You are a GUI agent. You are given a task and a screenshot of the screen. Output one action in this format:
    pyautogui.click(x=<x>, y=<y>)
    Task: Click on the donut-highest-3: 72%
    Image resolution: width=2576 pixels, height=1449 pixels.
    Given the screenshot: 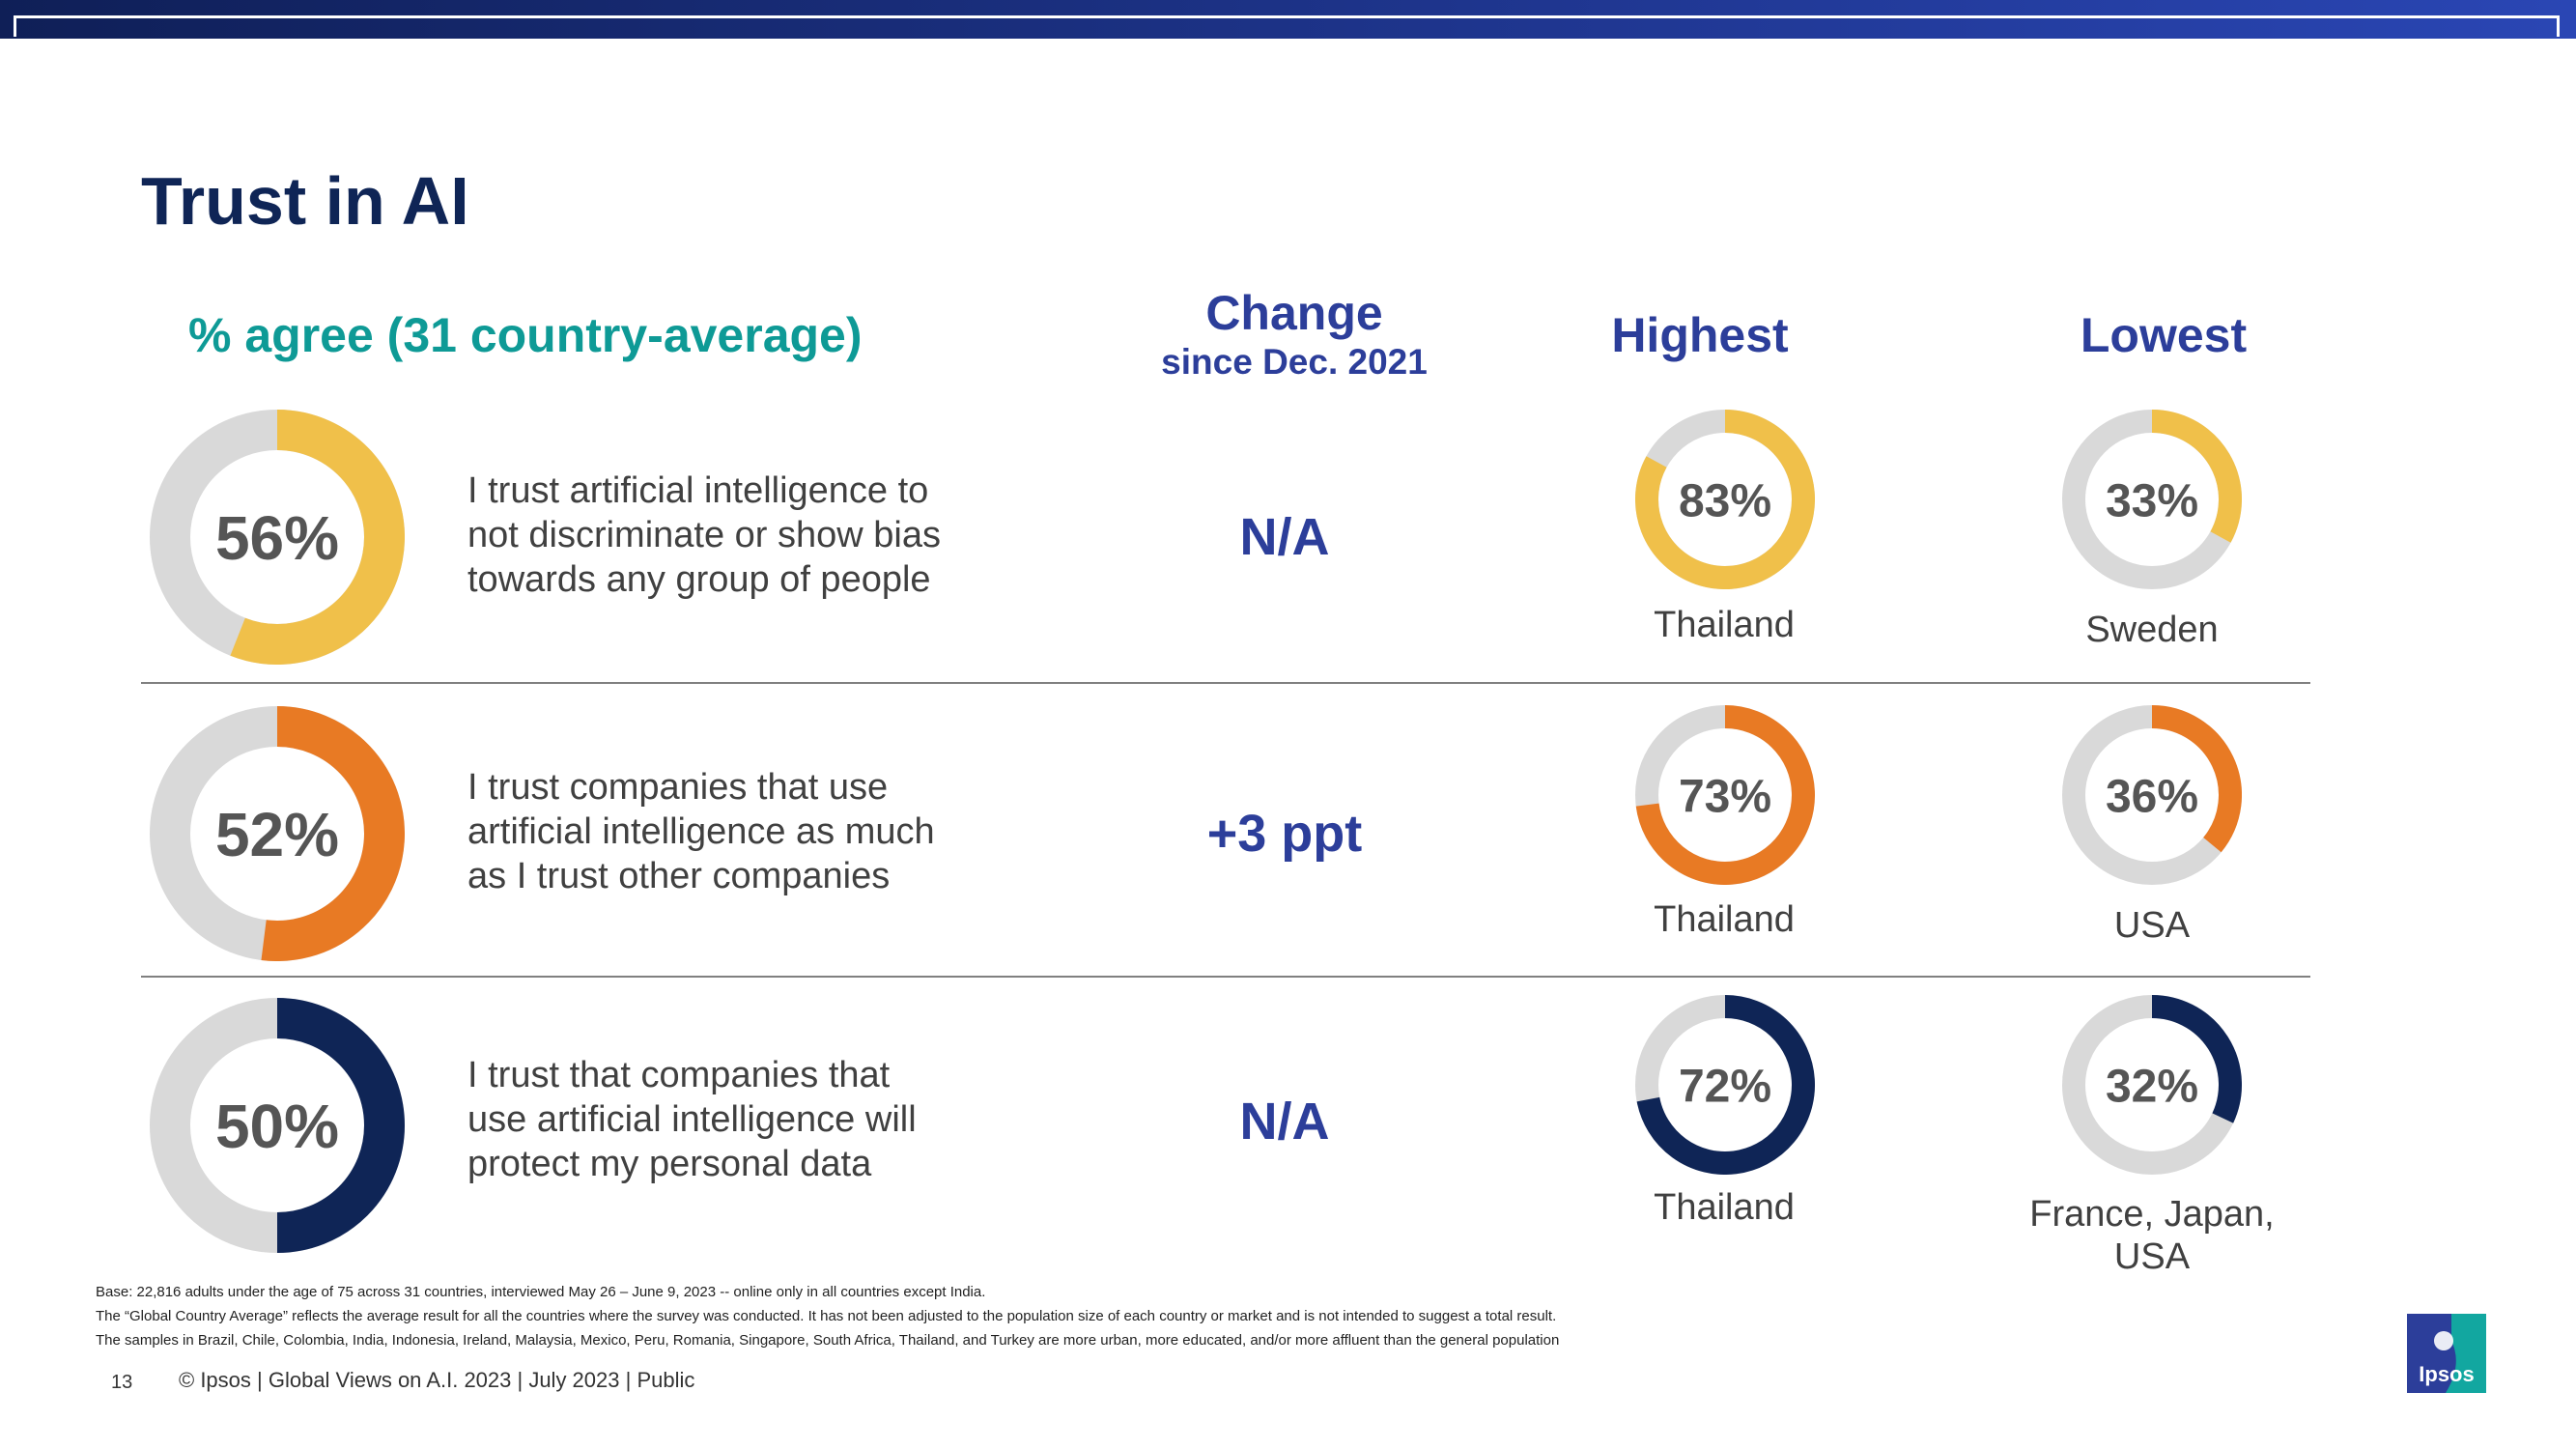 What is the action you would take?
    pyautogui.click(x=1725, y=1085)
    